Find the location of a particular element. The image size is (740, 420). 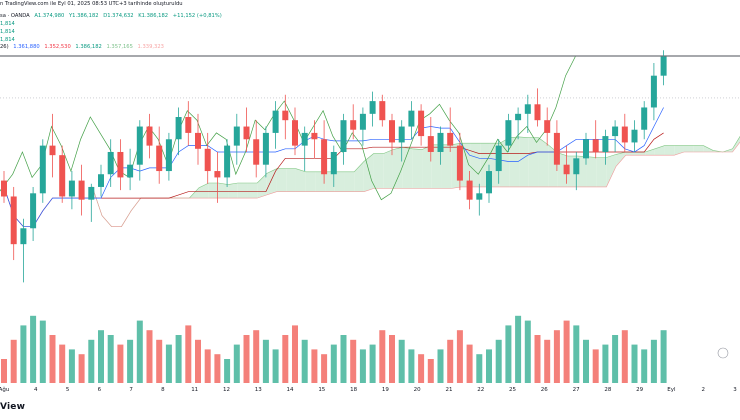

span-b-value: 1.339,323 is located at coordinates (150, 47).